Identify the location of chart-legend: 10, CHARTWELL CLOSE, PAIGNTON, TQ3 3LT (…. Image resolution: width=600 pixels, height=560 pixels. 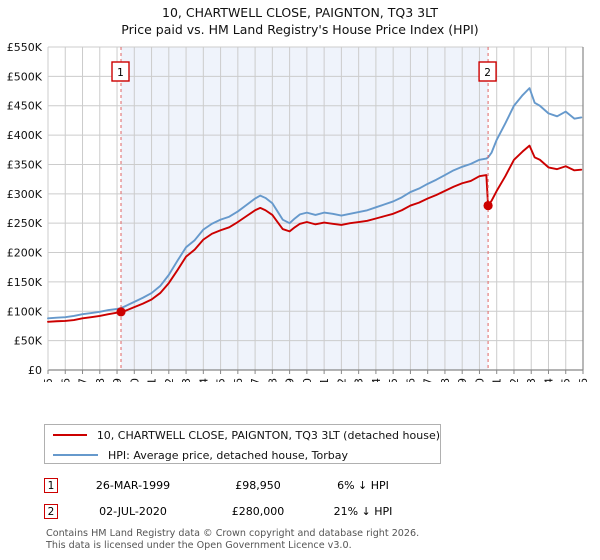
(242, 444).